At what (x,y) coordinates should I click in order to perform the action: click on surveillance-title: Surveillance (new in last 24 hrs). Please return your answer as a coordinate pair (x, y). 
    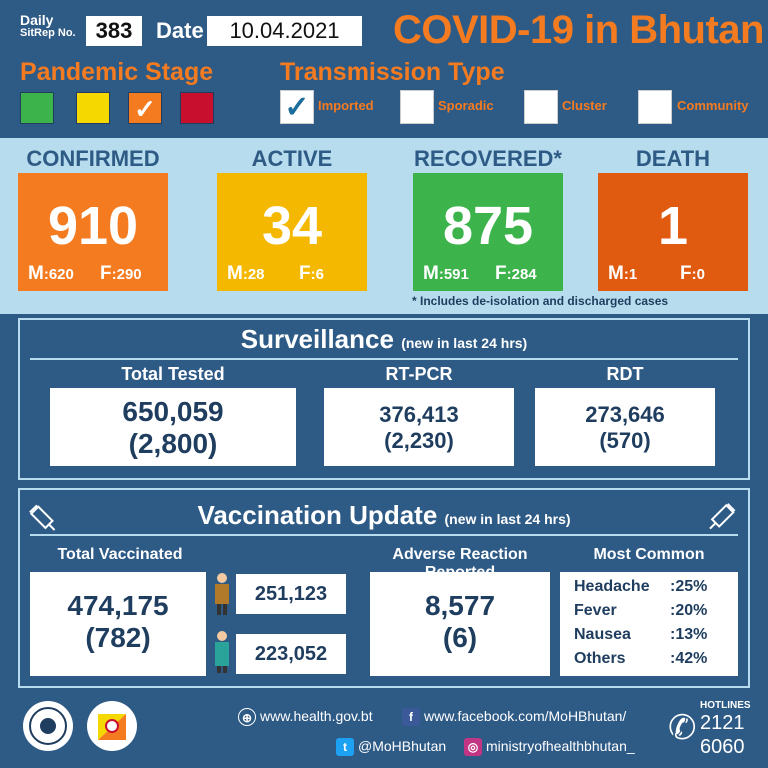
    Looking at the image, I should click on (384, 339).